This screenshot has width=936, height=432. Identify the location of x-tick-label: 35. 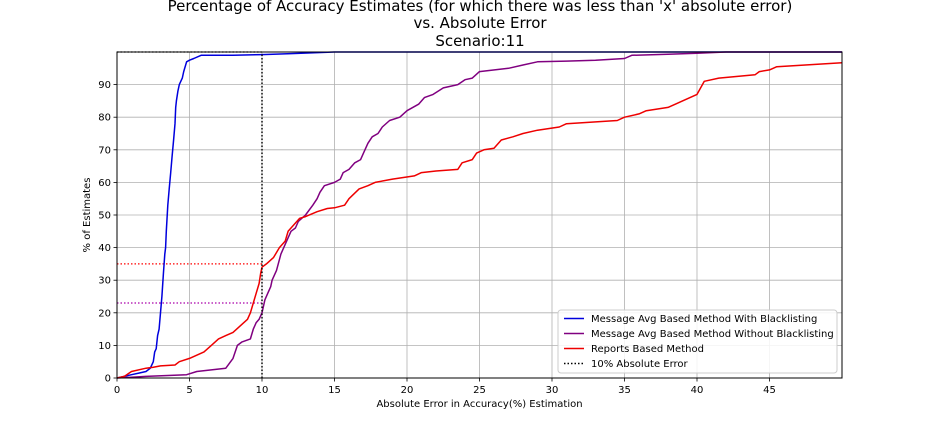
(624, 390).